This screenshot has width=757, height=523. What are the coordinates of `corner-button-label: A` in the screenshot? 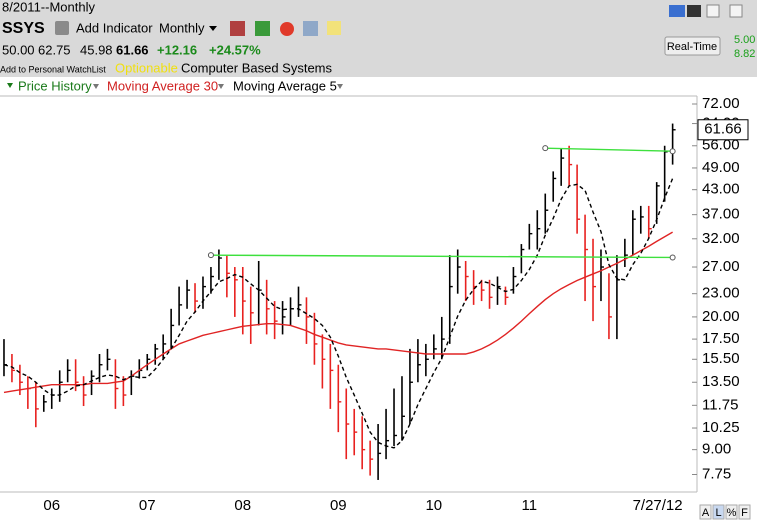 It's located at (706, 513).